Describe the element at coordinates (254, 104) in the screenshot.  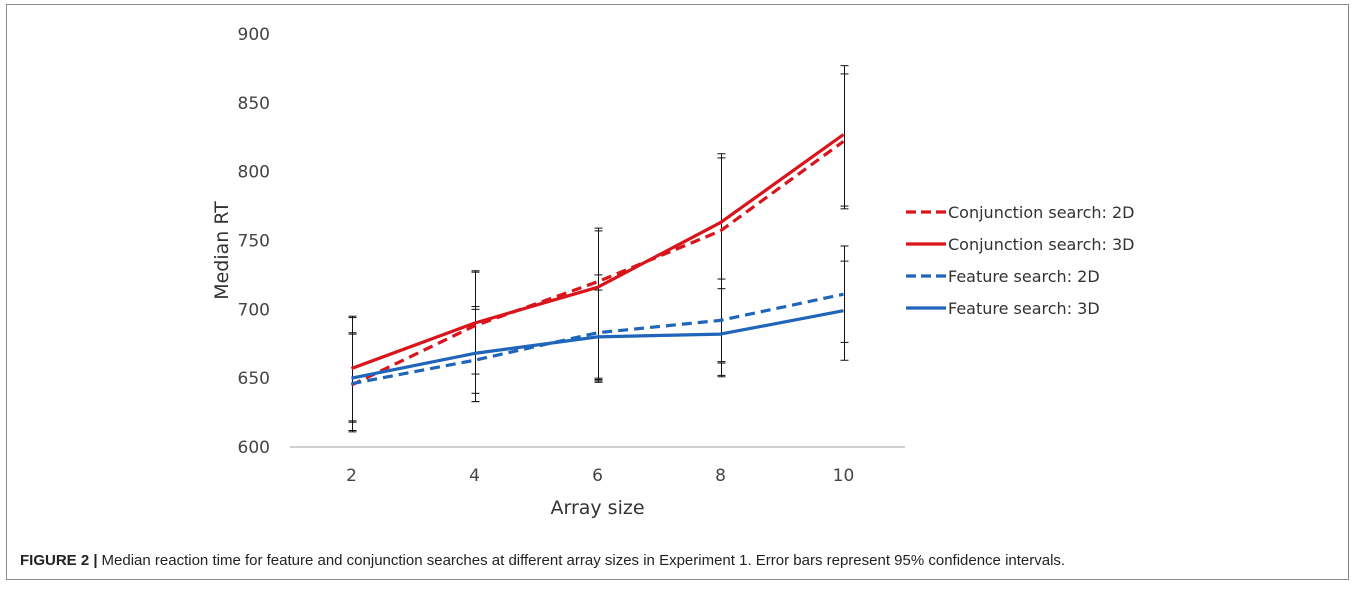
I see `y-tick-label: 850` at that location.